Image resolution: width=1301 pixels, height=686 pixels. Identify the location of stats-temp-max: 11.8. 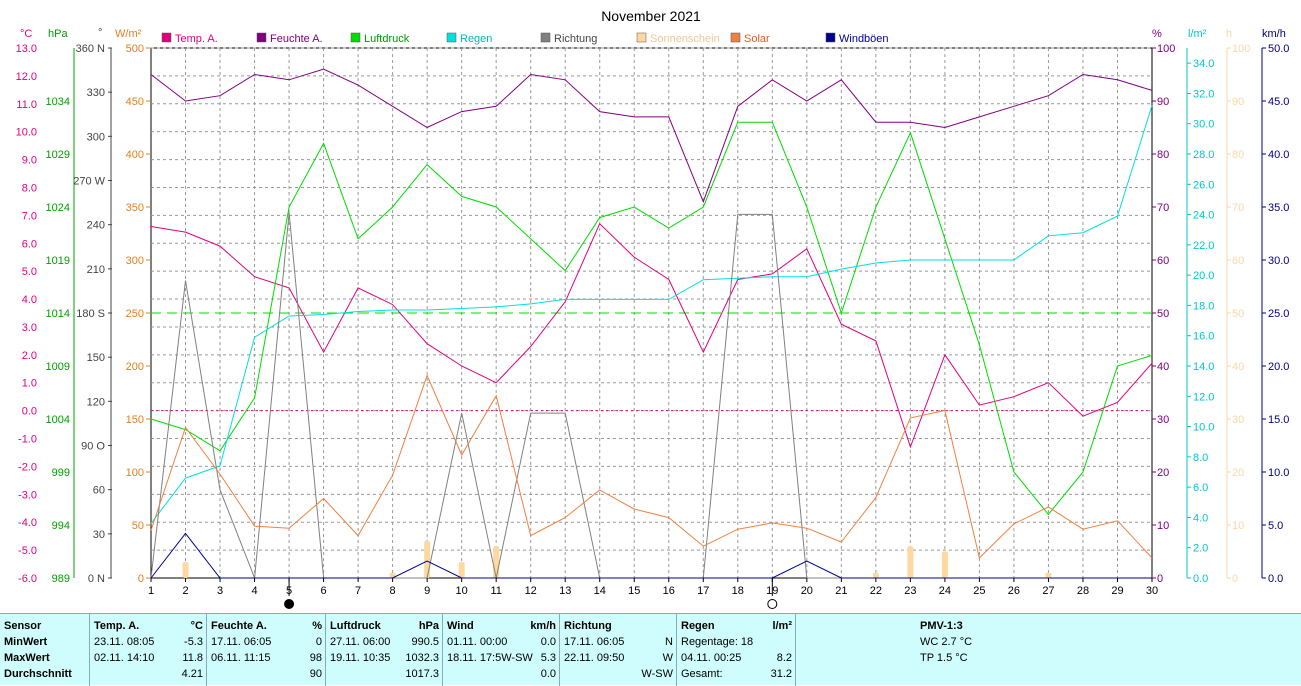
(192, 658).